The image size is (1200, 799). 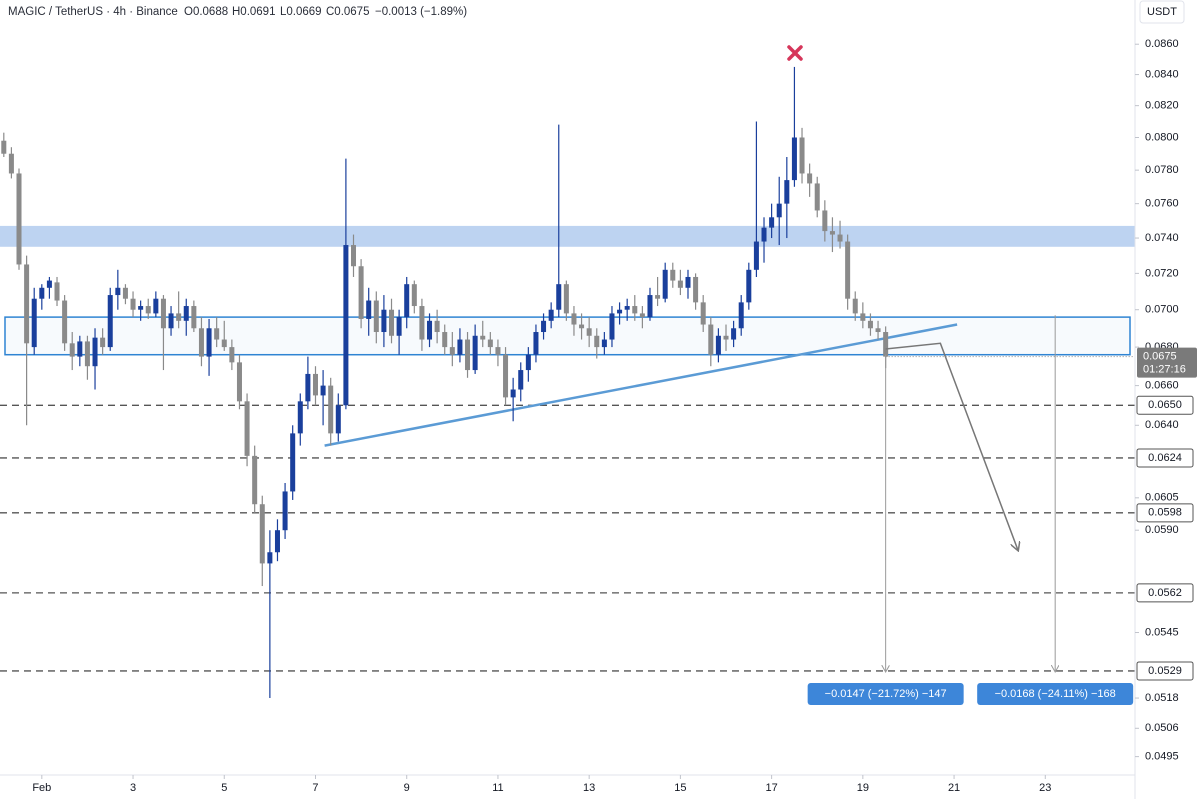 I want to click on countdown: 01:27:16, so click(x=1164, y=370).